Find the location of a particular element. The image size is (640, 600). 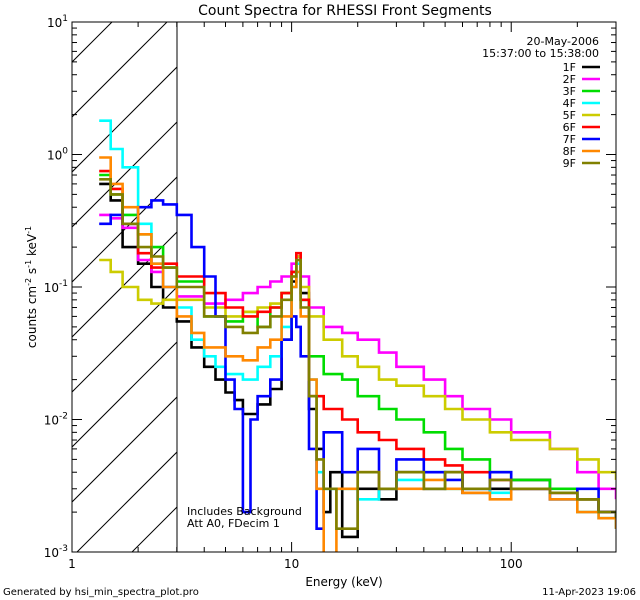

observation-time-range: 15:37:00 to 15:38:00 is located at coordinates (540, 53).